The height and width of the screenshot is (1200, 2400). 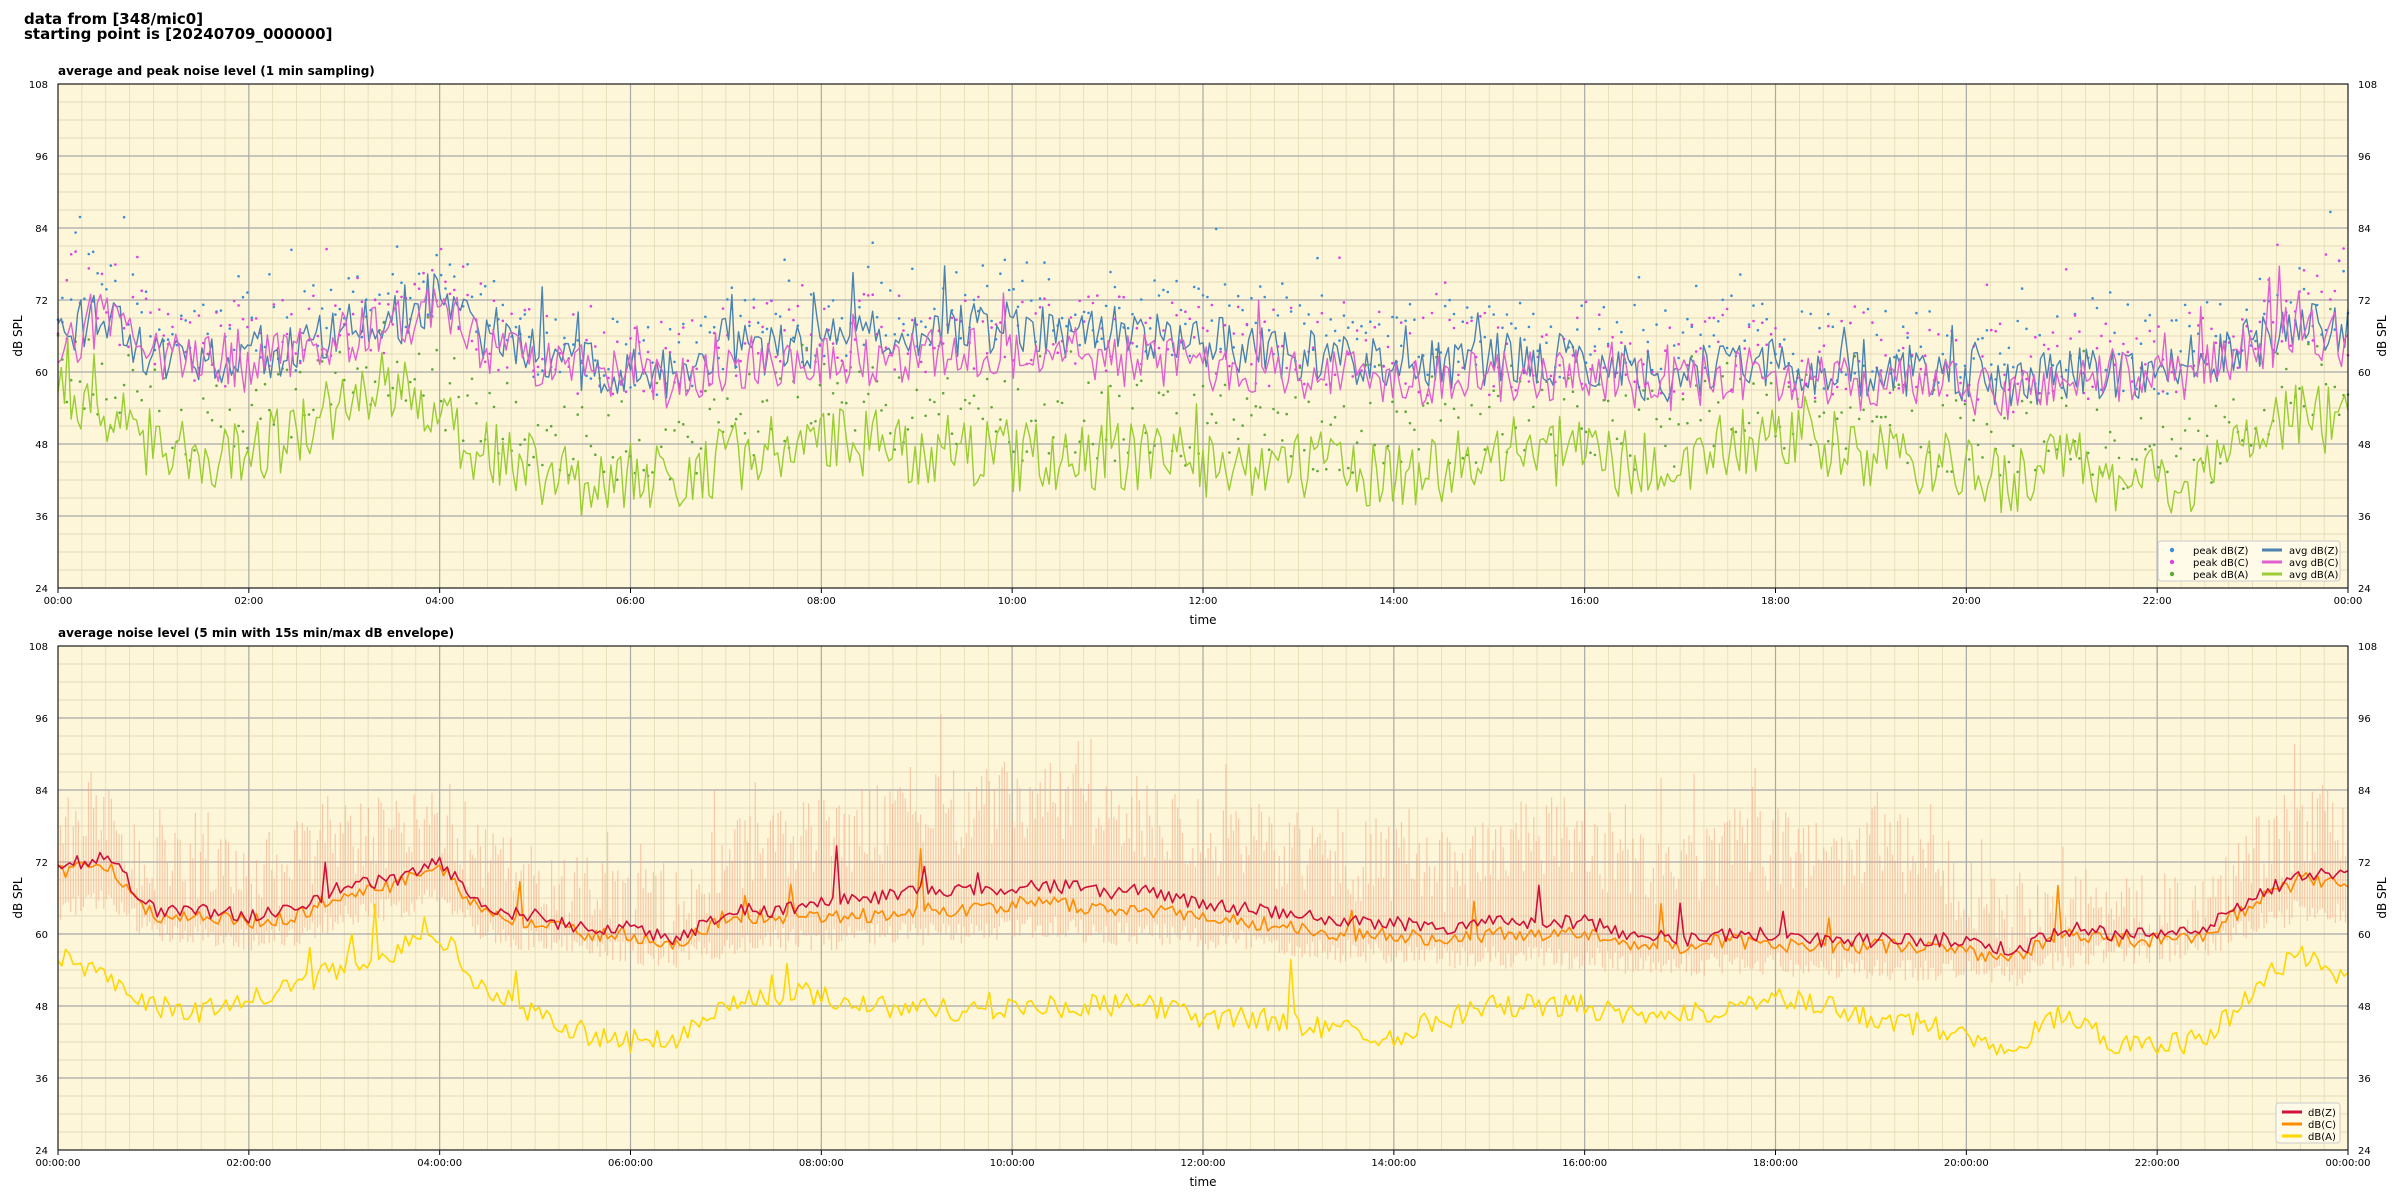 What do you see at coordinates (1966, 601) in the screenshot?
I see `x-tick-label: 20:00` at bounding box center [1966, 601].